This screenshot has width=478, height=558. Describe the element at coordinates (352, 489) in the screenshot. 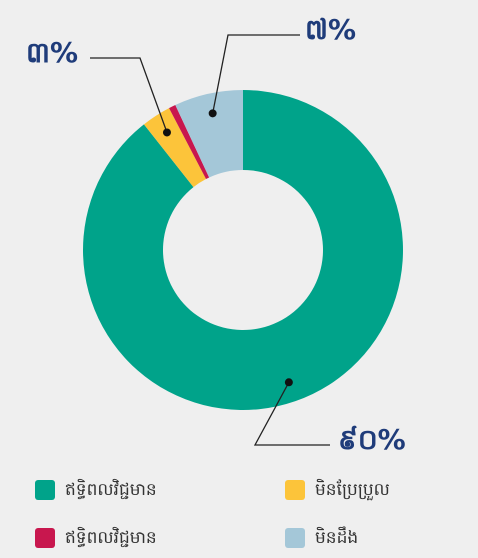

I see `legend-label: មិនប្រែប្រួល` at that location.